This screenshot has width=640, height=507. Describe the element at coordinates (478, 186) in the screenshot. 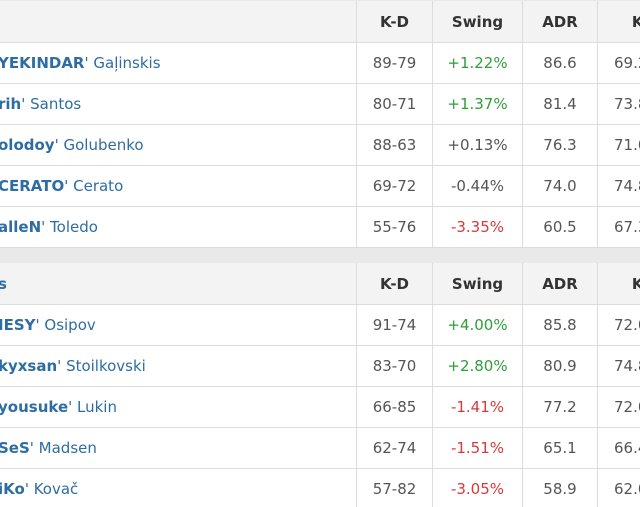

I see `swing: -0.44%` at that location.